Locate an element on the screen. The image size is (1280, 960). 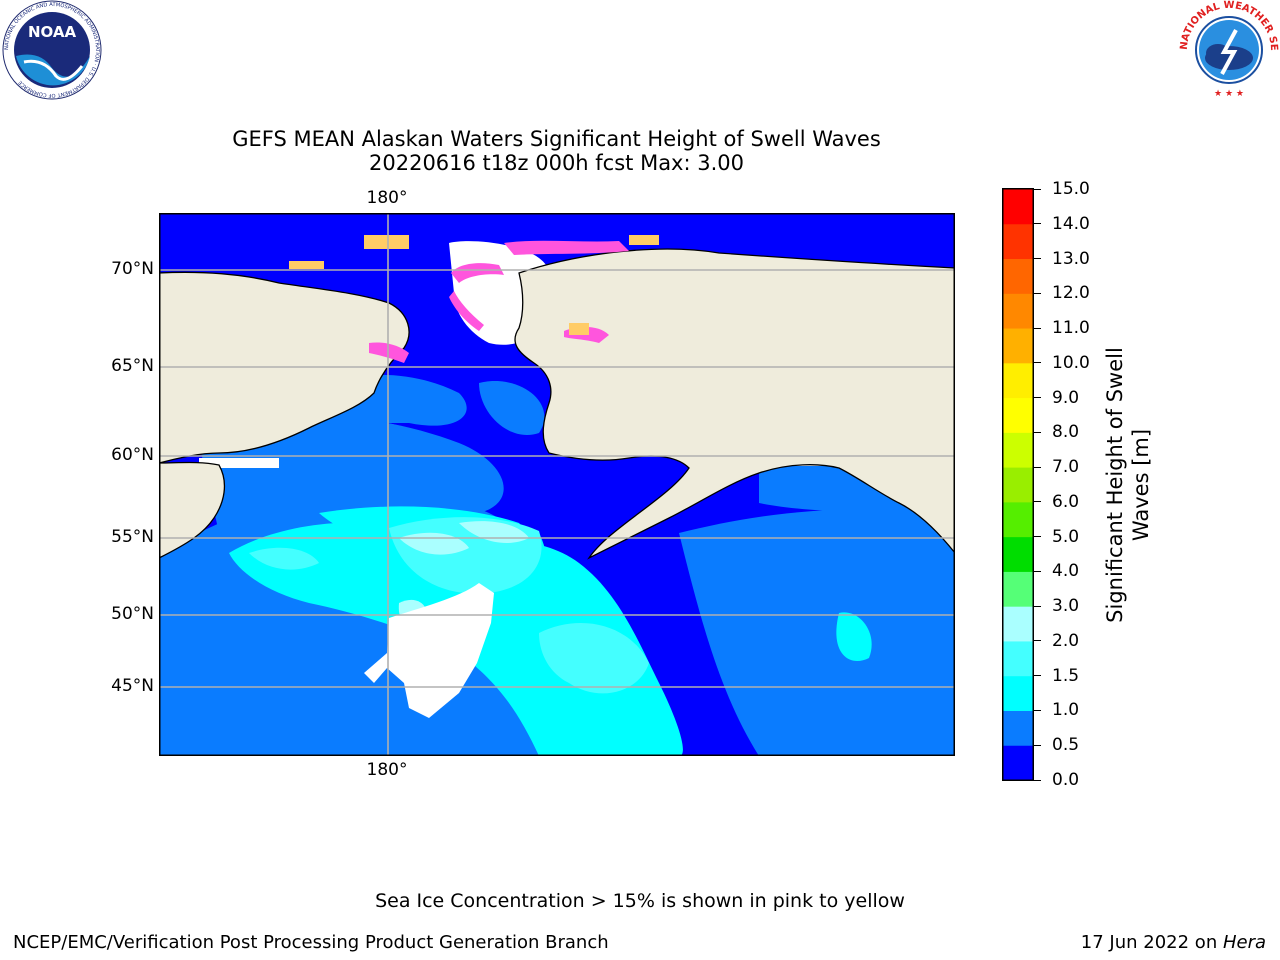
colorbar-tick-label: 14.0 is located at coordinates (1071, 223).